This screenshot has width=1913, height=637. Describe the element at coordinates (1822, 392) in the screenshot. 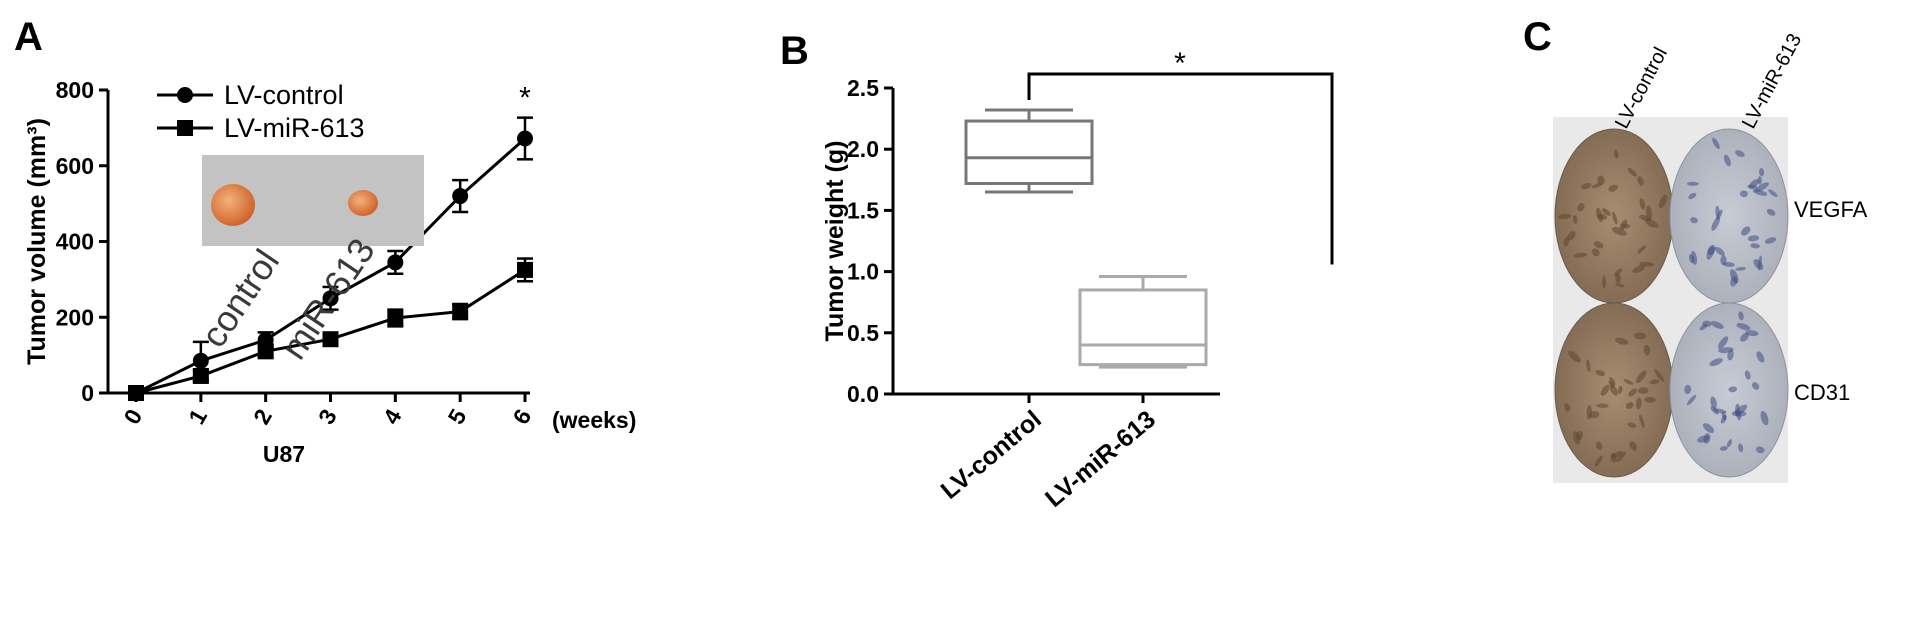

I see `ihc-row-label-cd31: CD31` at that location.